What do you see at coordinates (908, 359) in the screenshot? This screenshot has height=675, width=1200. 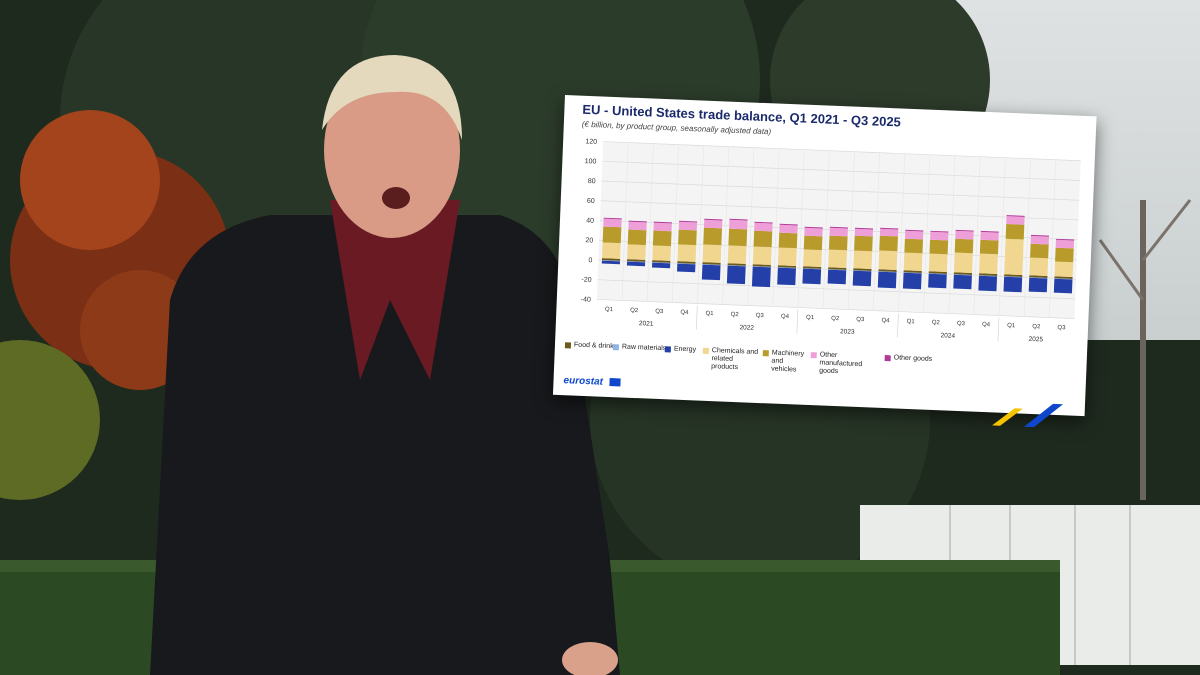 I see `legend-item: Other goods` at bounding box center [908, 359].